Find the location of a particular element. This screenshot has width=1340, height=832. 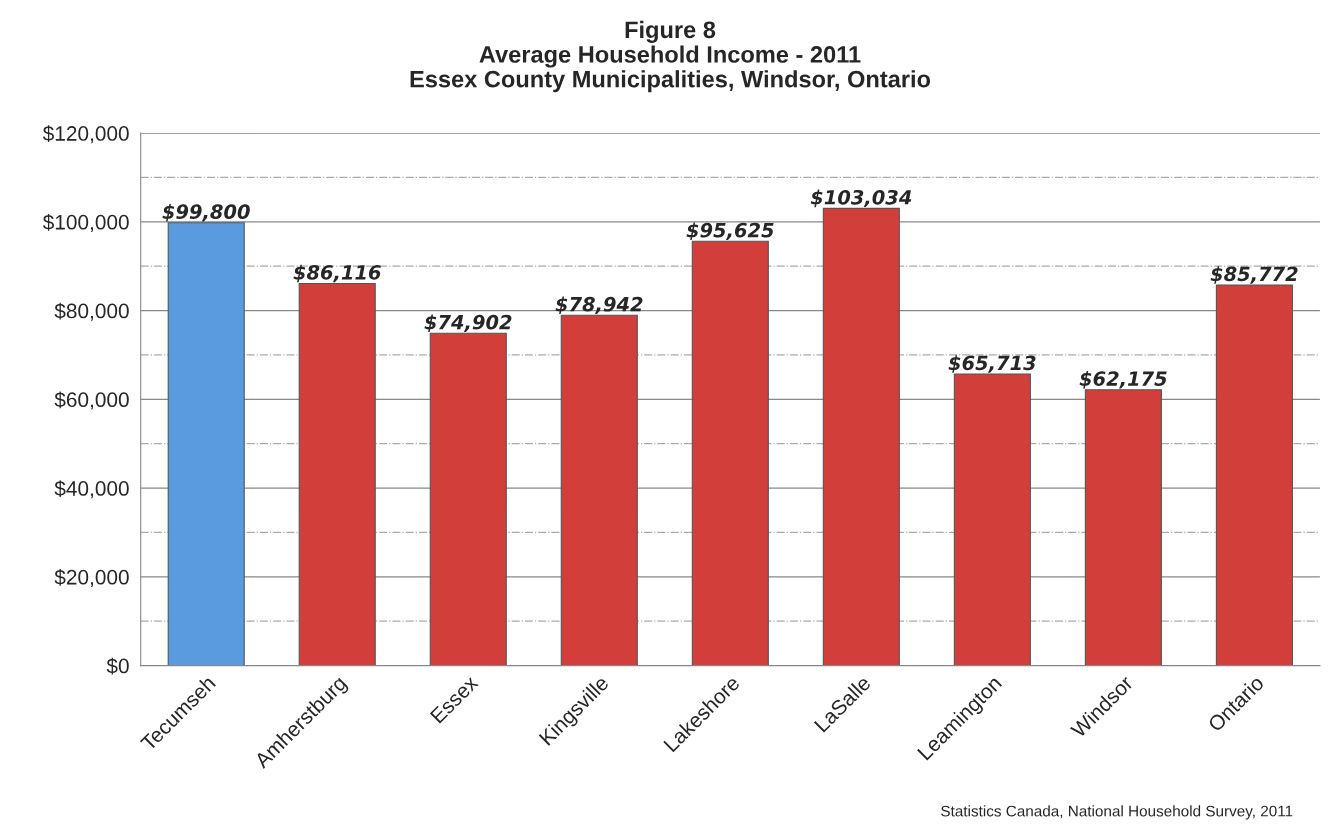

y-tick-label: $0 is located at coordinates (117, 666).